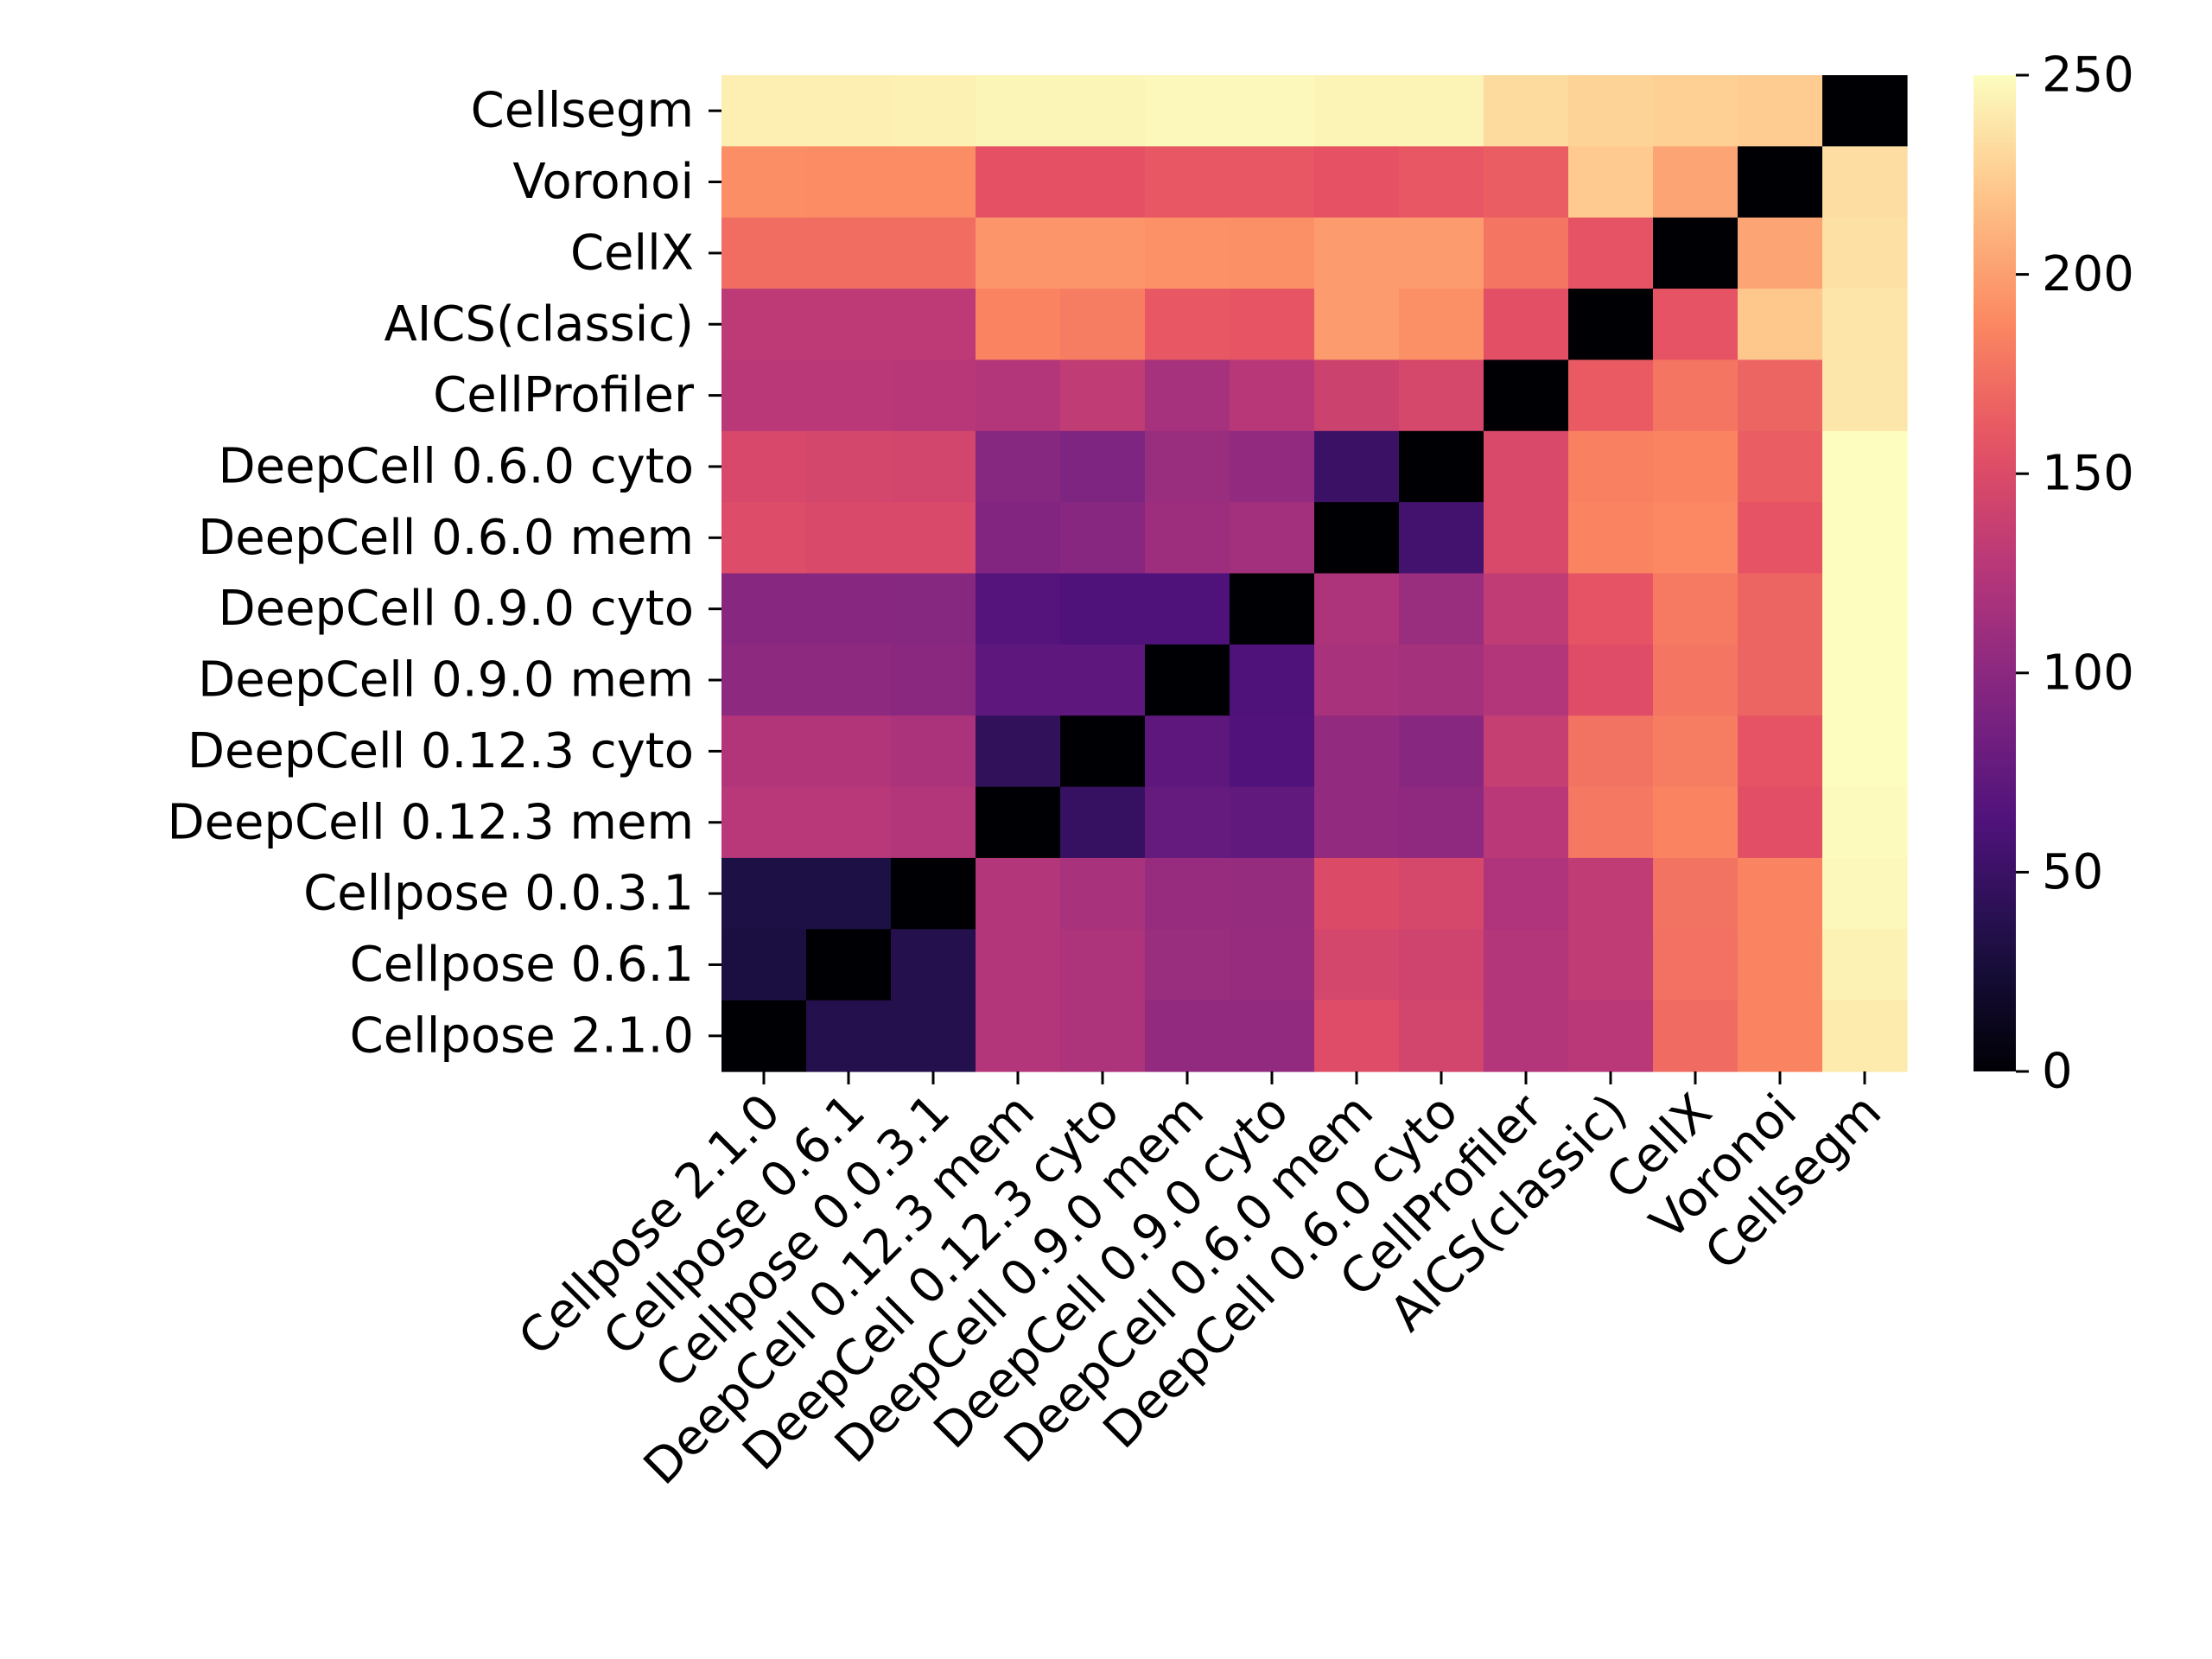  Describe the element at coordinates (2088, 673) in the screenshot. I see `colorbar-tick-label: 100` at that location.